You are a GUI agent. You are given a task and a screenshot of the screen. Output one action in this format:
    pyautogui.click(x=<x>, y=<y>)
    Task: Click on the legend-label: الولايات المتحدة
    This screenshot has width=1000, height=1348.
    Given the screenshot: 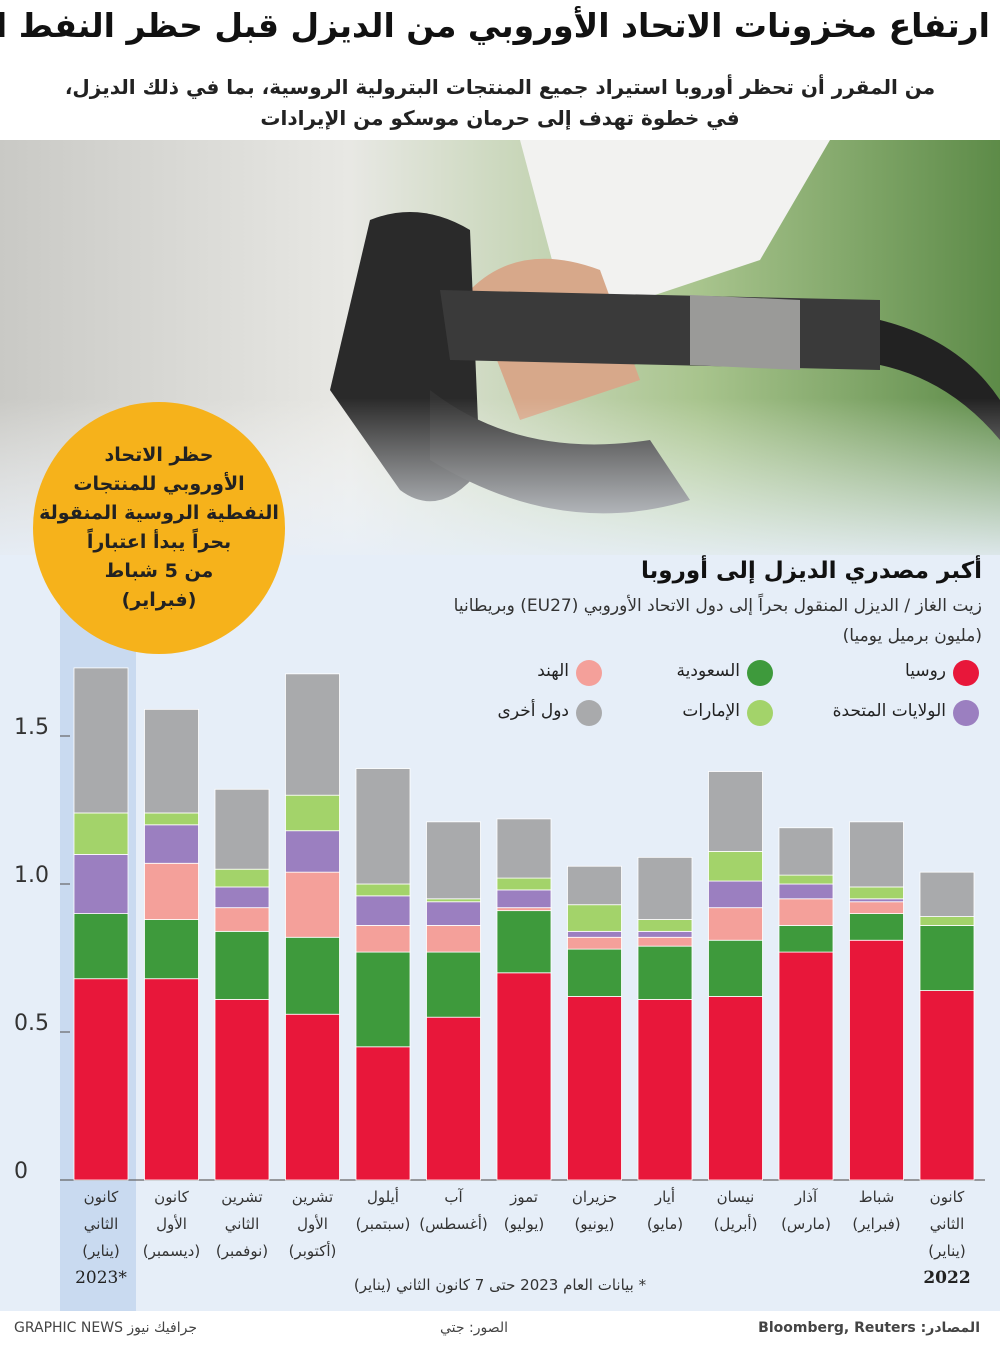 What is the action you would take?
    pyautogui.click(x=889, y=711)
    